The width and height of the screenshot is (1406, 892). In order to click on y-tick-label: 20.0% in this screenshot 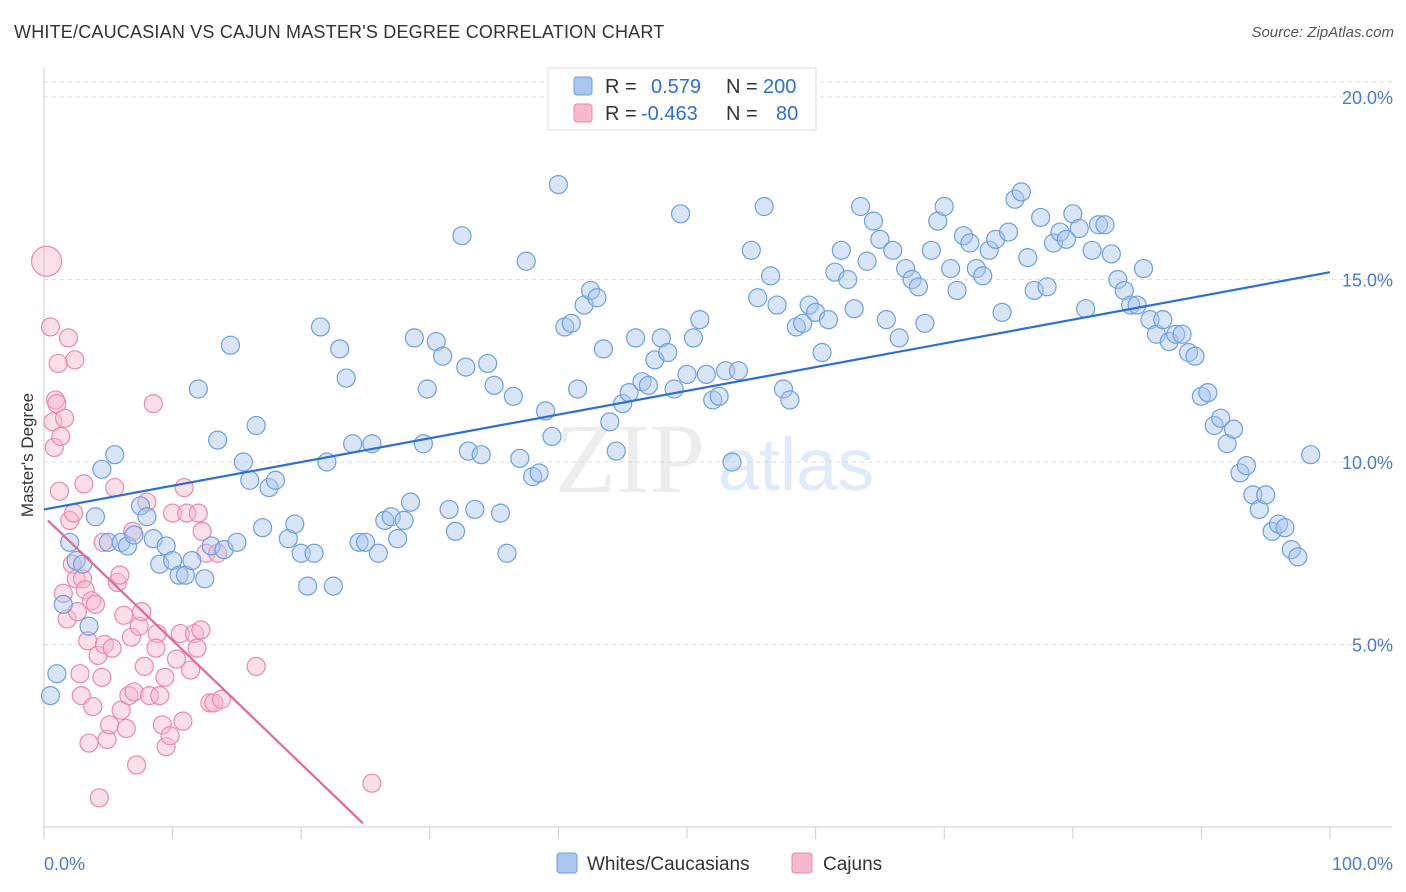, I will do `click(1367, 98)`.